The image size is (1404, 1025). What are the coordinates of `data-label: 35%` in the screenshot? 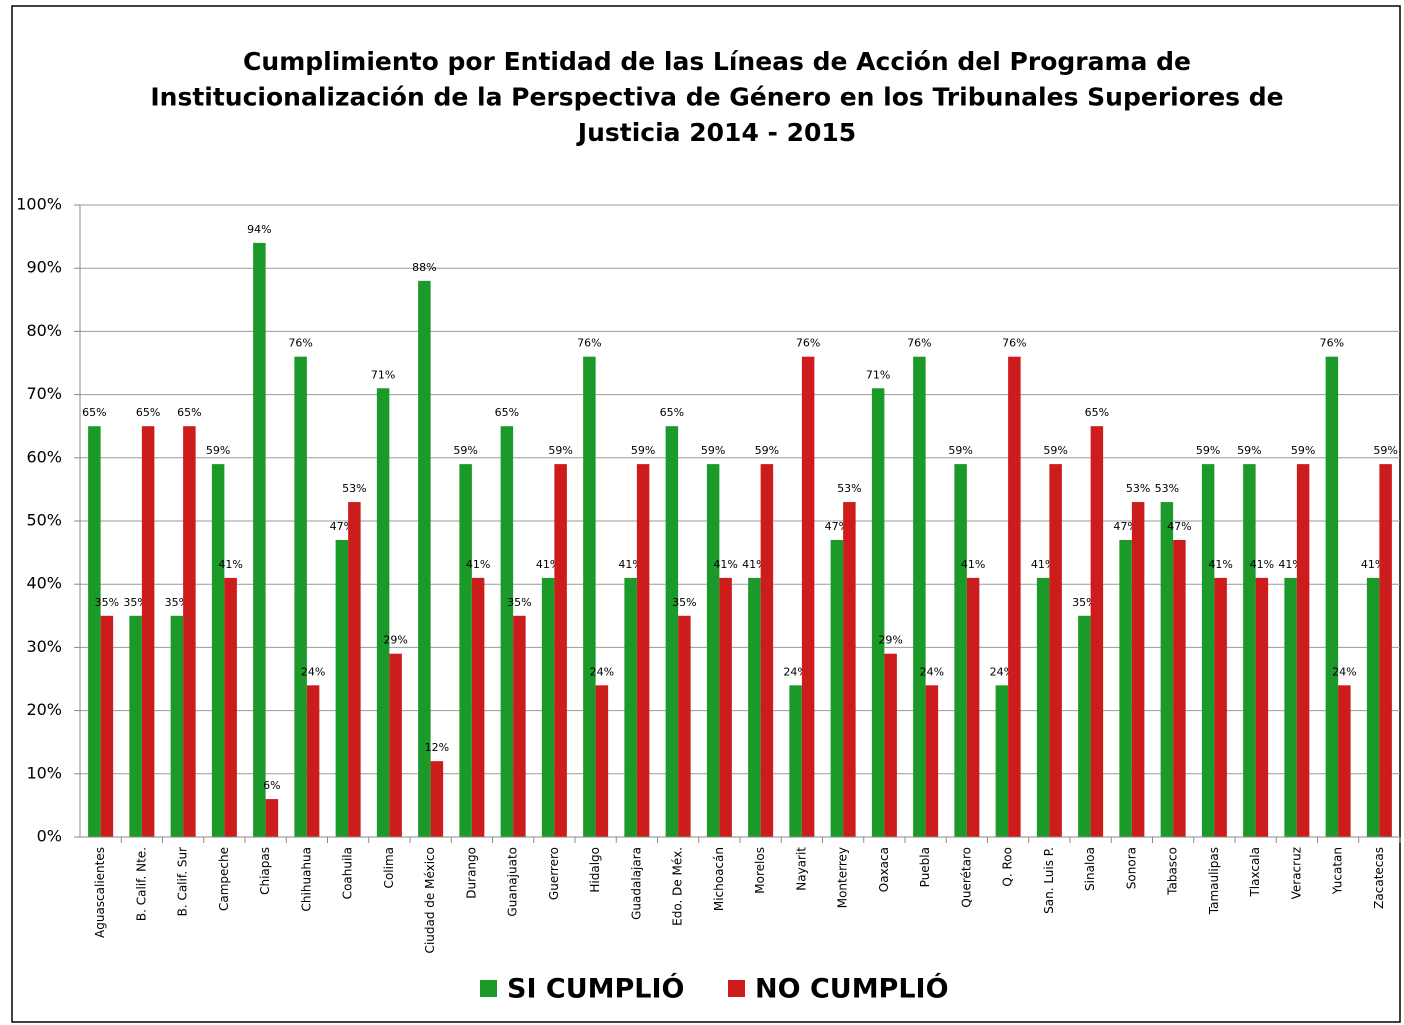 It's located at (135, 602).